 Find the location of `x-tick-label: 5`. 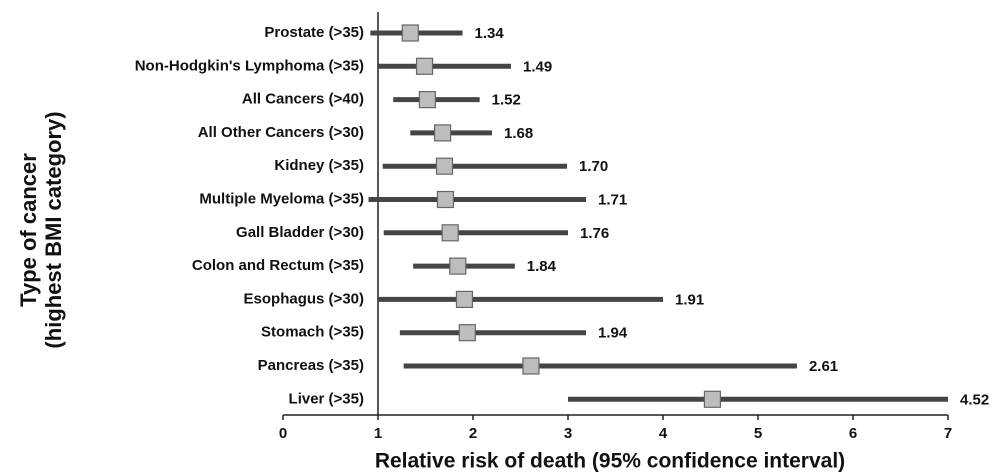

x-tick-label: 5 is located at coordinates (758, 433).